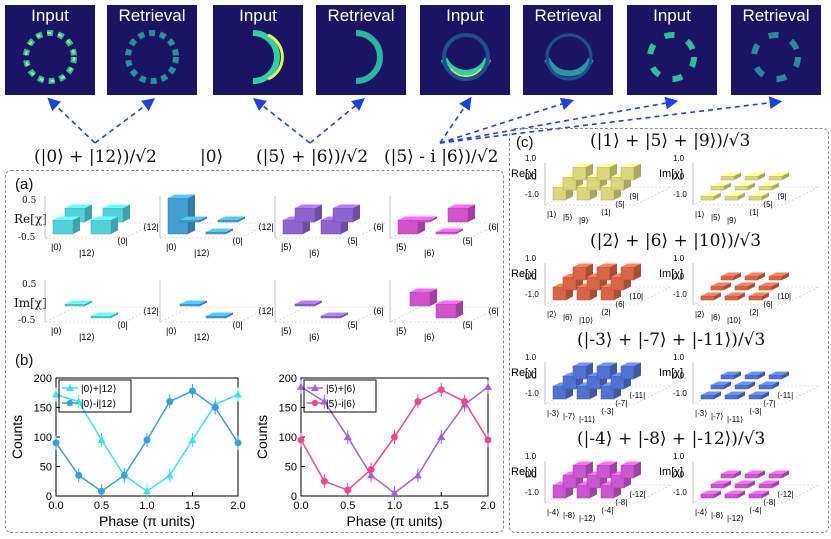  What do you see at coordinates (361, 15) in the screenshot?
I see `thumb-label: Retrieval` at bounding box center [361, 15].